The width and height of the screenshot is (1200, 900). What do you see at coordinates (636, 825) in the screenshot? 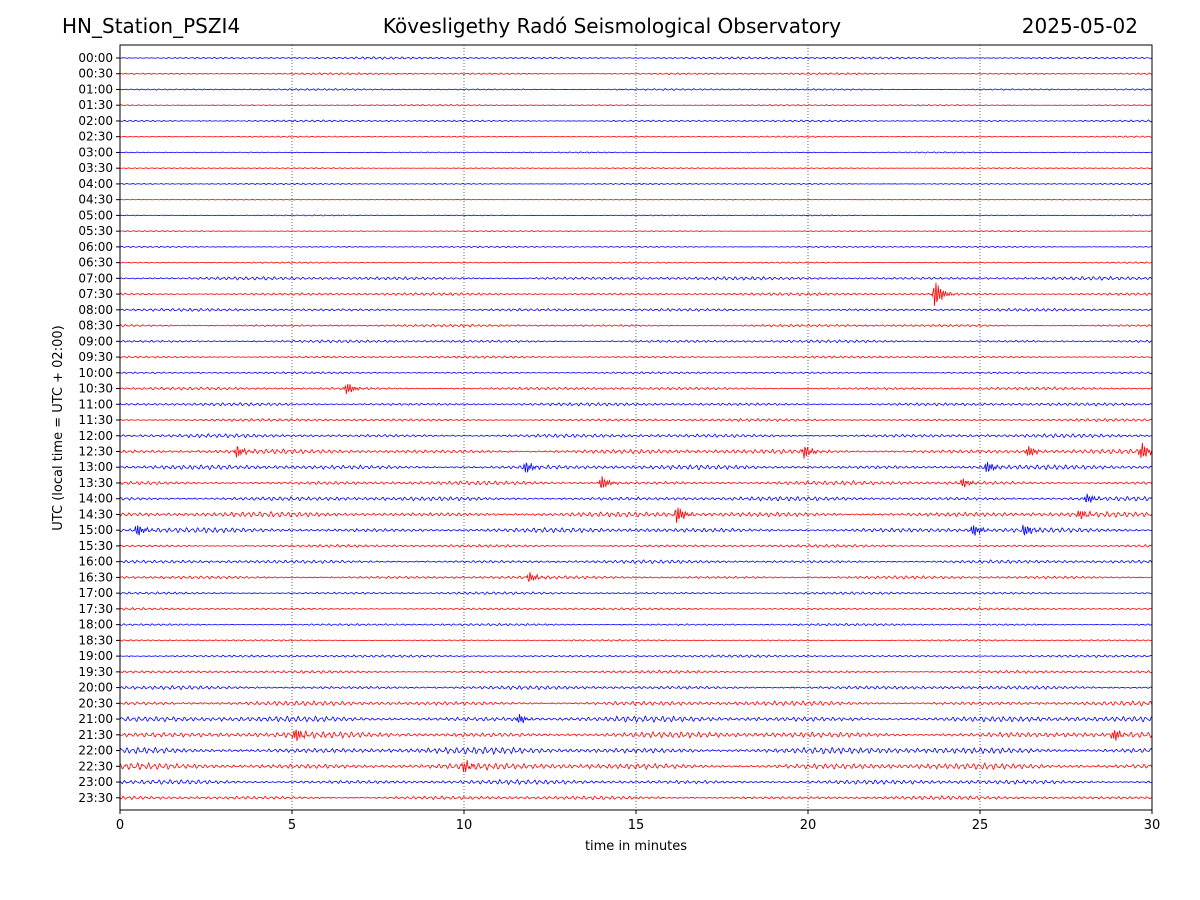
I see `x-tick-label: 15` at bounding box center [636, 825].